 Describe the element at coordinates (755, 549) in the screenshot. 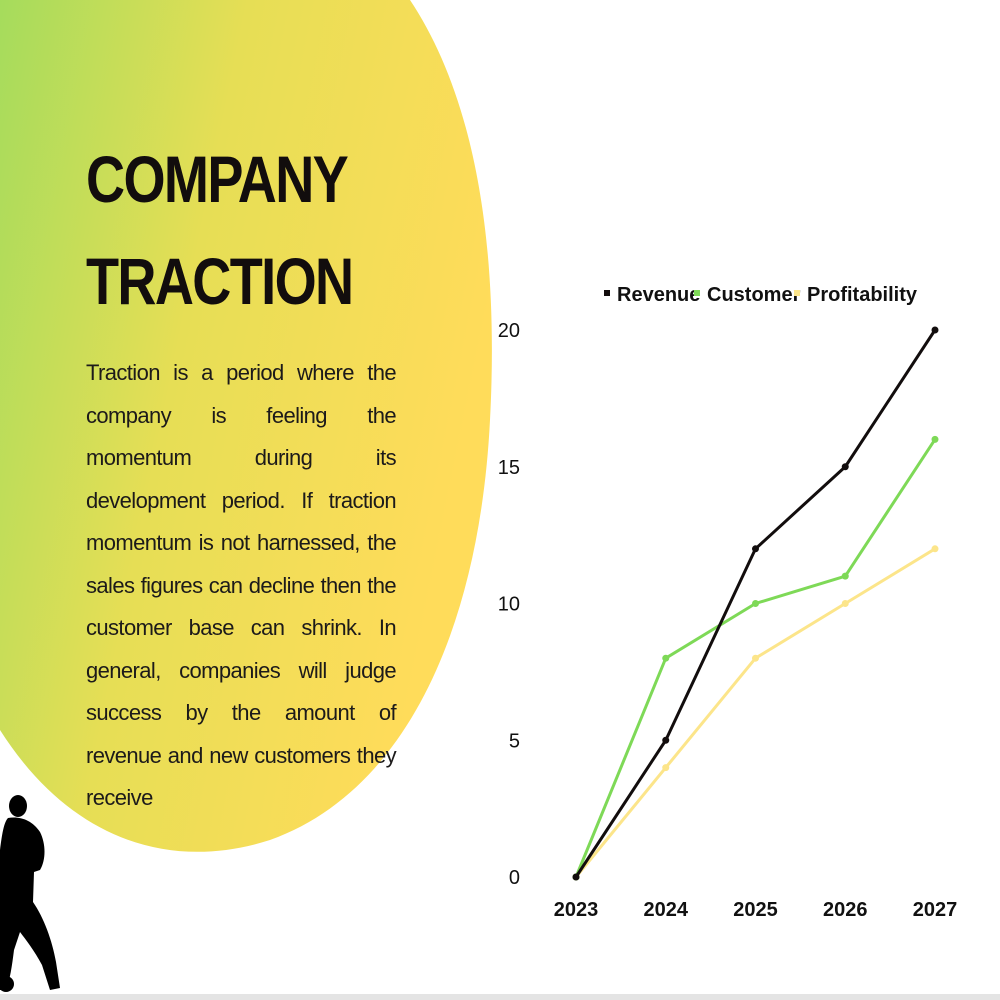

I see `point-revenue-2025` at that location.